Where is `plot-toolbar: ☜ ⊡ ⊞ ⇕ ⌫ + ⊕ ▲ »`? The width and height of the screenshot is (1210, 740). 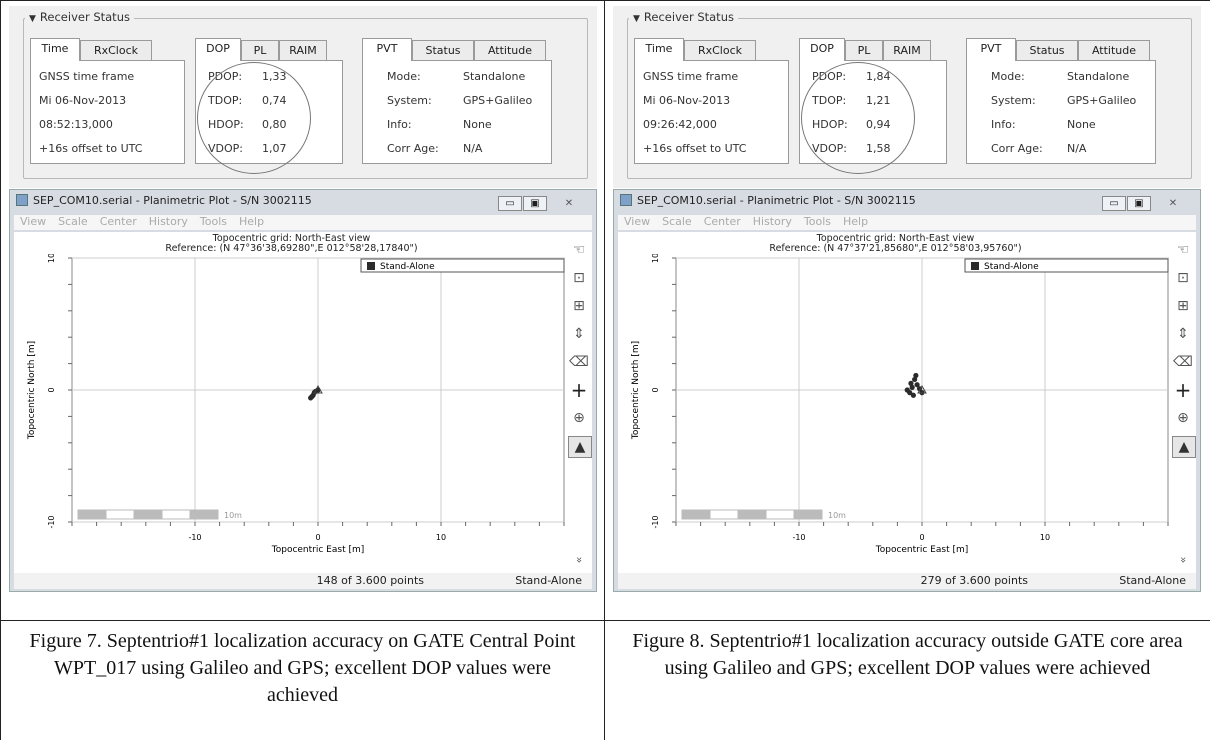 plot-toolbar: ☜ ⊡ ⊞ ⇕ ⌫ + ⊕ ▲ » is located at coordinates (579, 403).